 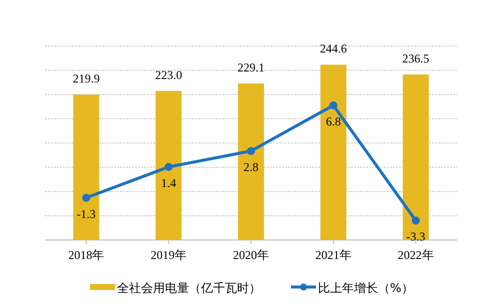 I want to click on data-label: 236.5, so click(x=416, y=58).